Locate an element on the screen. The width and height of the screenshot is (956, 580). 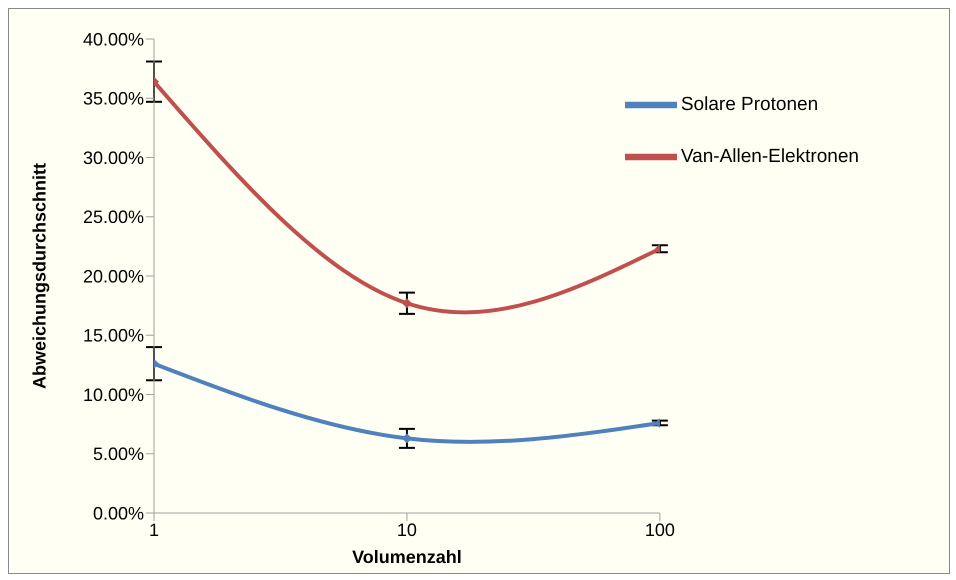
x-tick-label: 10 is located at coordinates (406, 530).